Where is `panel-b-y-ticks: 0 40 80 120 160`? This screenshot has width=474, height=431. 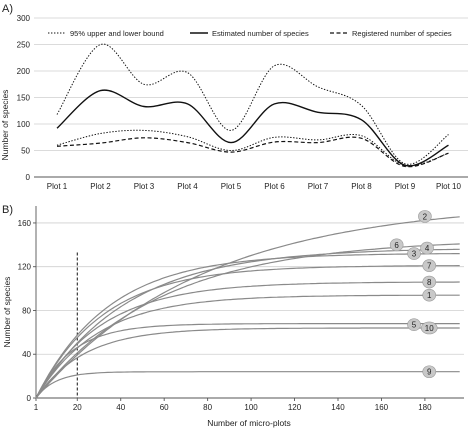 panel-b-y-ticks: 0 40 80 120 160 is located at coordinates (27, 311).